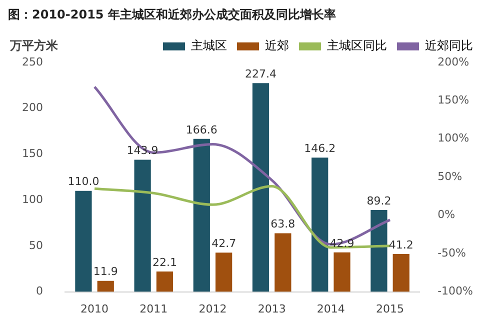 The width and height of the screenshot is (495, 331). I want to click on y2-tick-label: 0%, so click(447, 215).